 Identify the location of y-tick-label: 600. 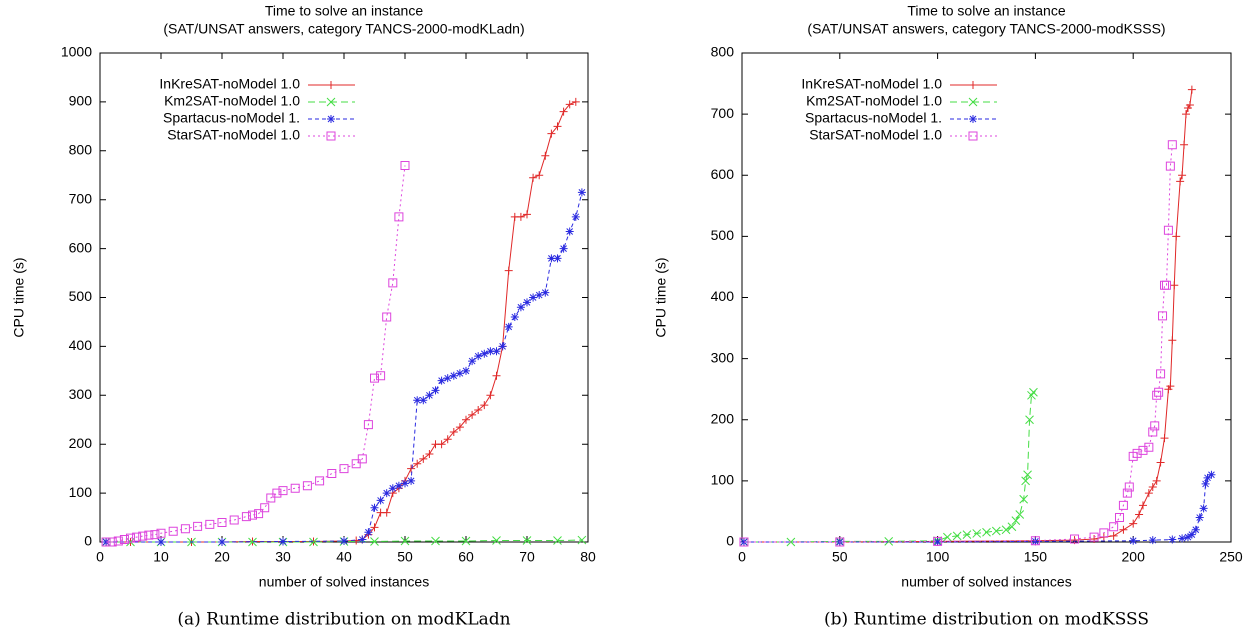
(81, 247).